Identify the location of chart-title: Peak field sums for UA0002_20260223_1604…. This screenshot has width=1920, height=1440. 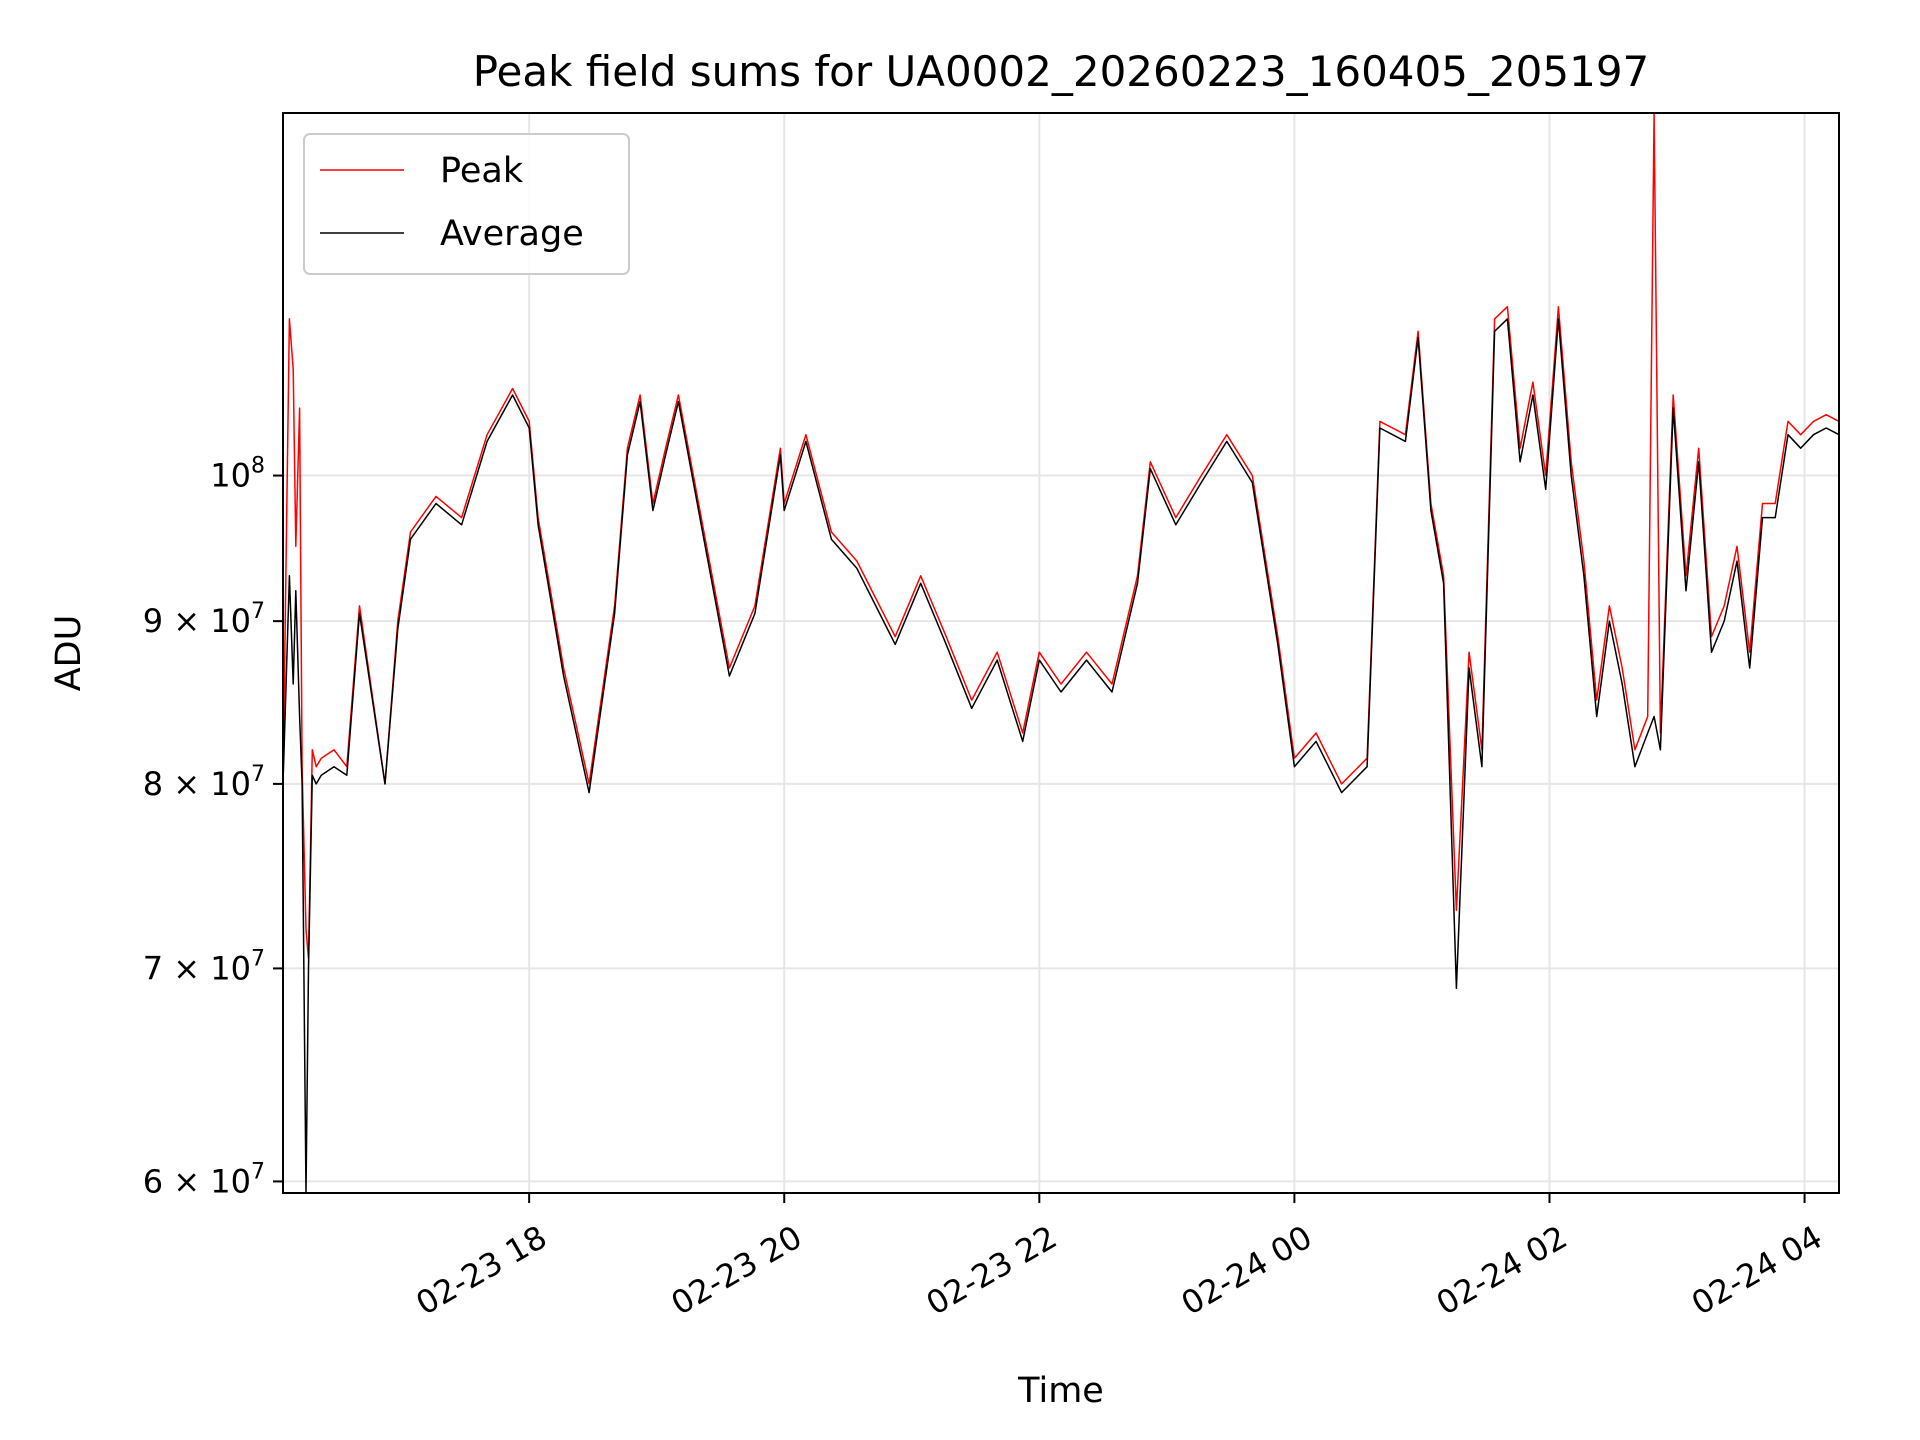
(1061, 71).